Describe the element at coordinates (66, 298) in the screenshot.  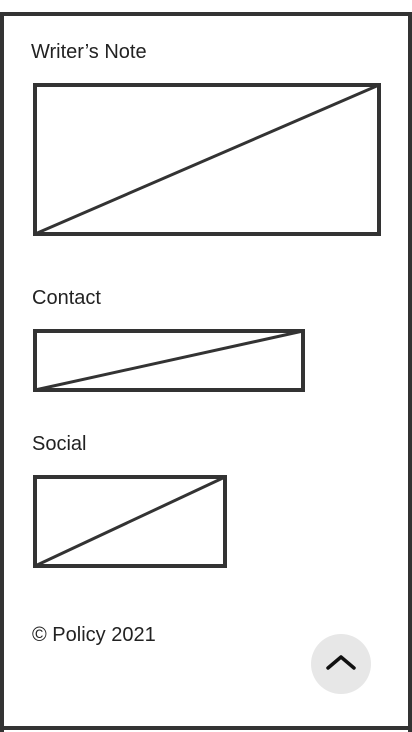
I see `contact-heading: Contact` at that location.